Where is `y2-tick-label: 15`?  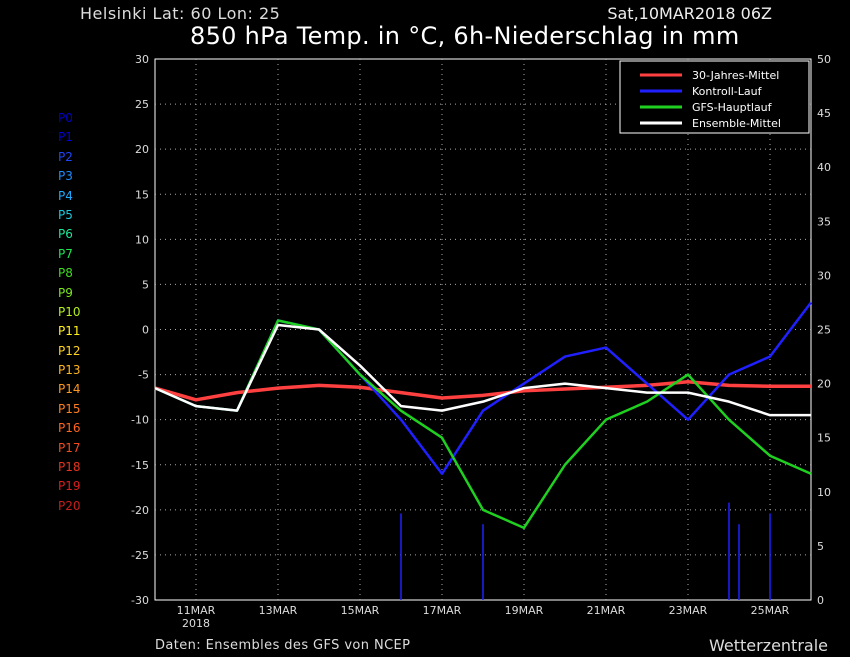 y2-tick-label: 15 is located at coordinates (824, 438).